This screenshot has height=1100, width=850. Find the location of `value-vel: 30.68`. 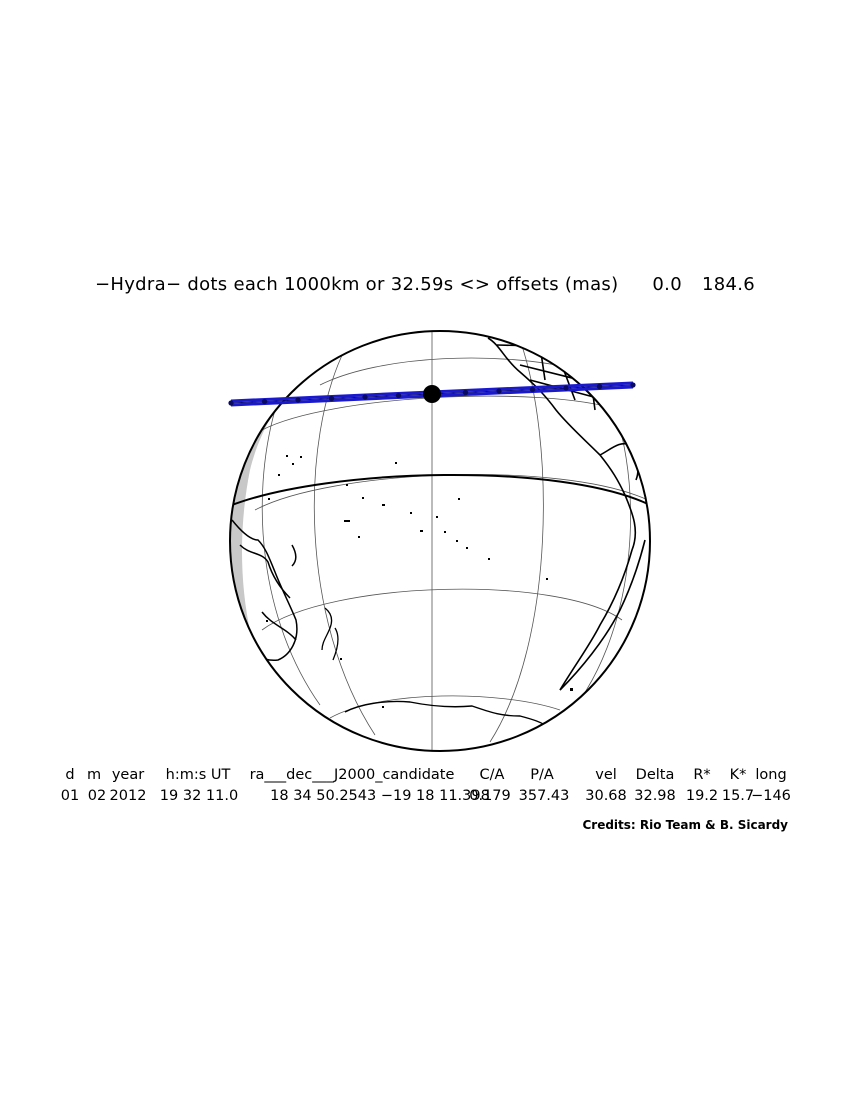

value-vel: 30.68 is located at coordinates (606, 796).